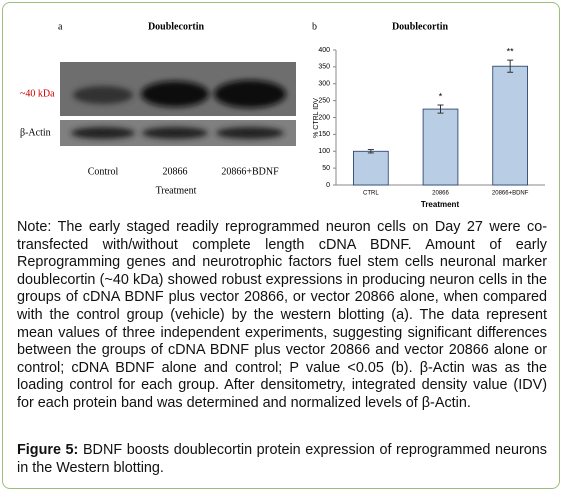 The width and height of the screenshot is (564, 493). What do you see at coordinates (440, 204) in the screenshot?
I see `x-axis-label: Treatment` at bounding box center [440, 204].